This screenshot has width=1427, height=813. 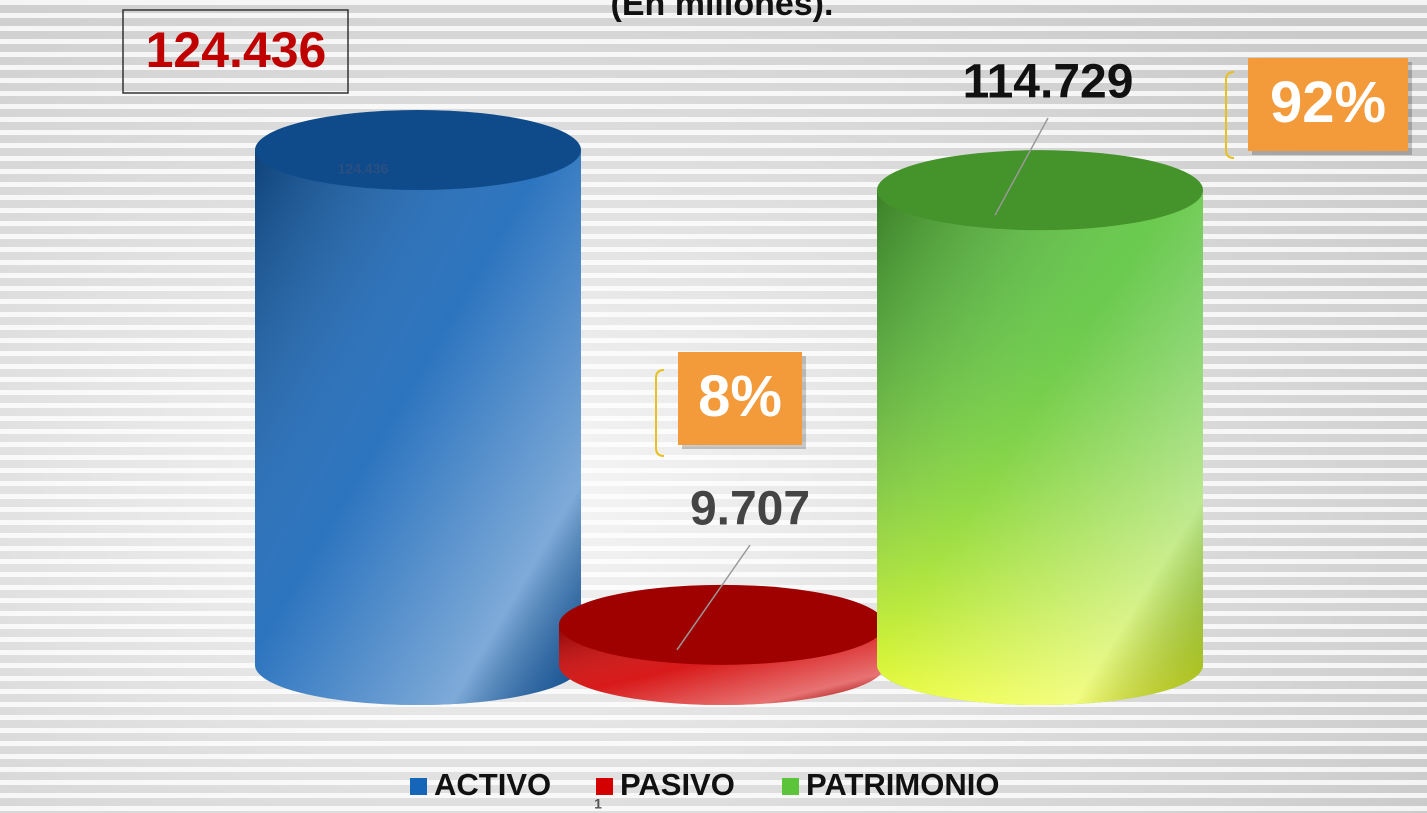 What do you see at coordinates (722, 11) in the screenshot?
I see `subtitle: (En millones).` at bounding box center [722, 11].